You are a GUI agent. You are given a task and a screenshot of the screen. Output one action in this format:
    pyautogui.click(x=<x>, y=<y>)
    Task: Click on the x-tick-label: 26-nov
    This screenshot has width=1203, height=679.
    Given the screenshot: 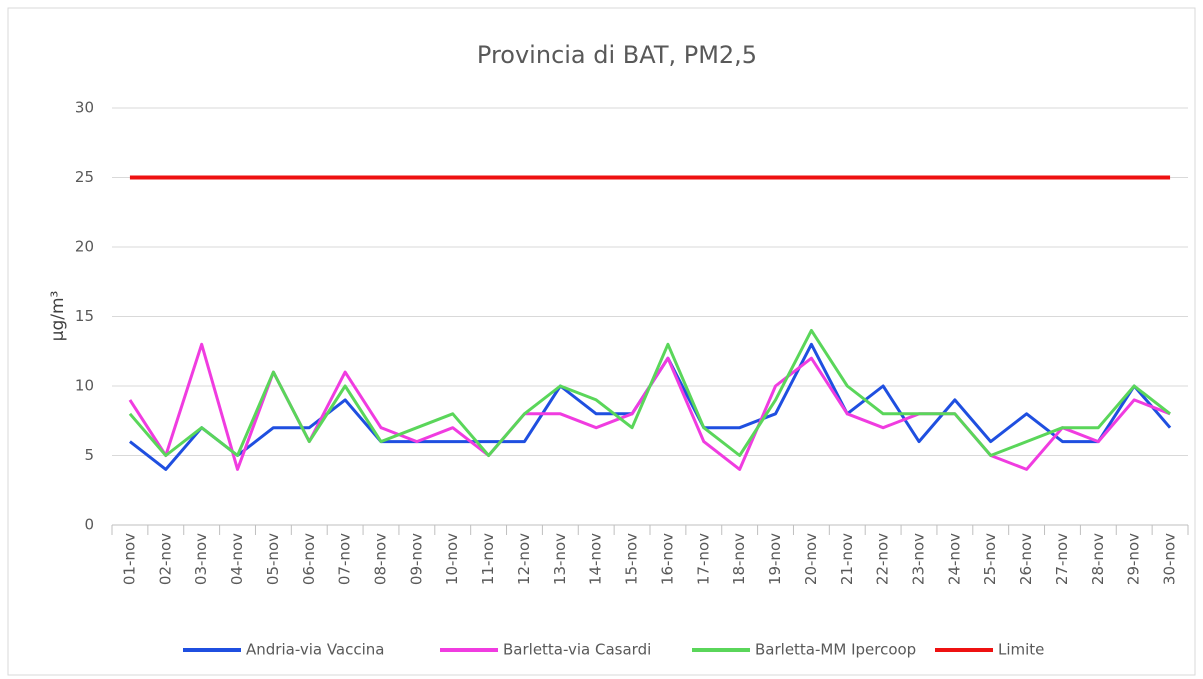 What is the action you would take?
    pyautogui.click(x=1026, y=559)
    